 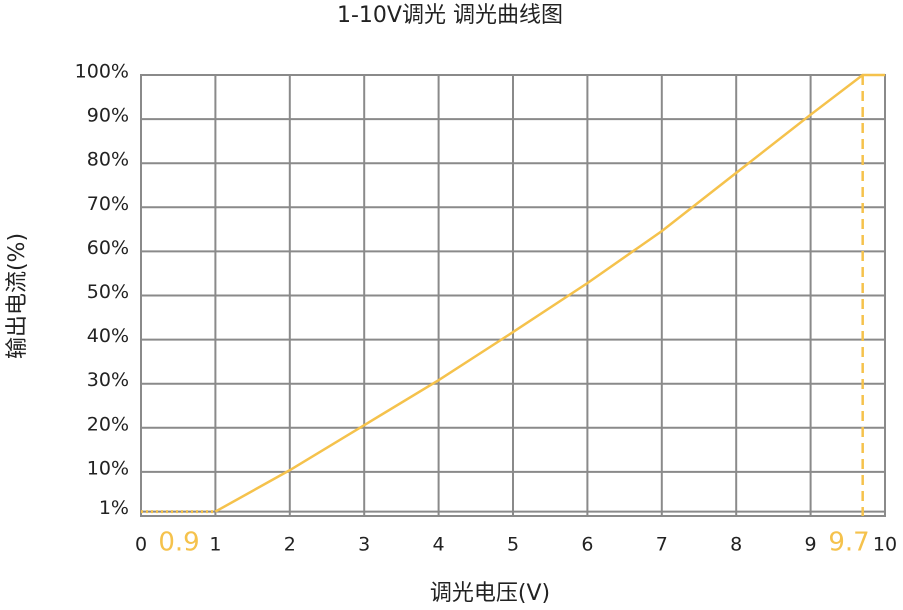 I want to click on y-tick-label: 90%, so click(x=108, y=116).